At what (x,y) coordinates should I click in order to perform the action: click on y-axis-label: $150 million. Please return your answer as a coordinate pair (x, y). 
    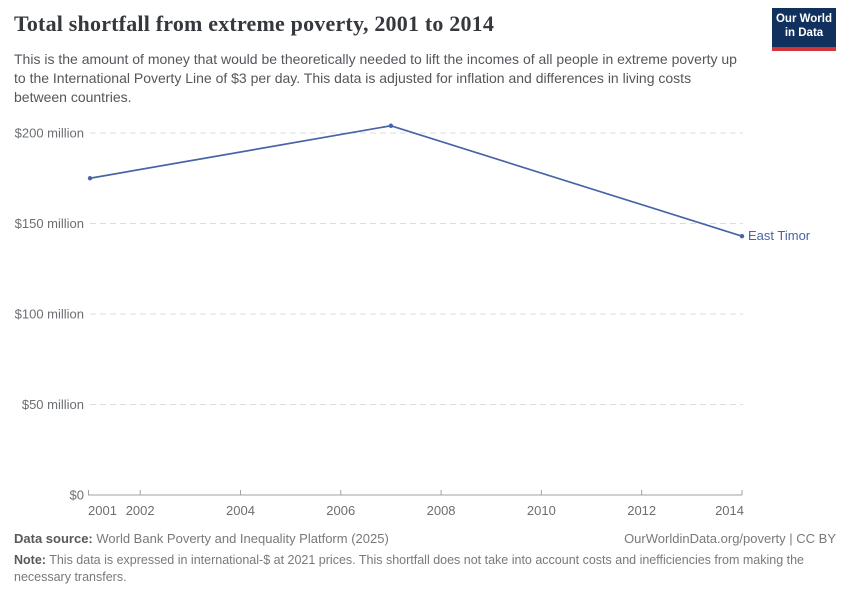
    Looking at the image, I should click on (49, 223).